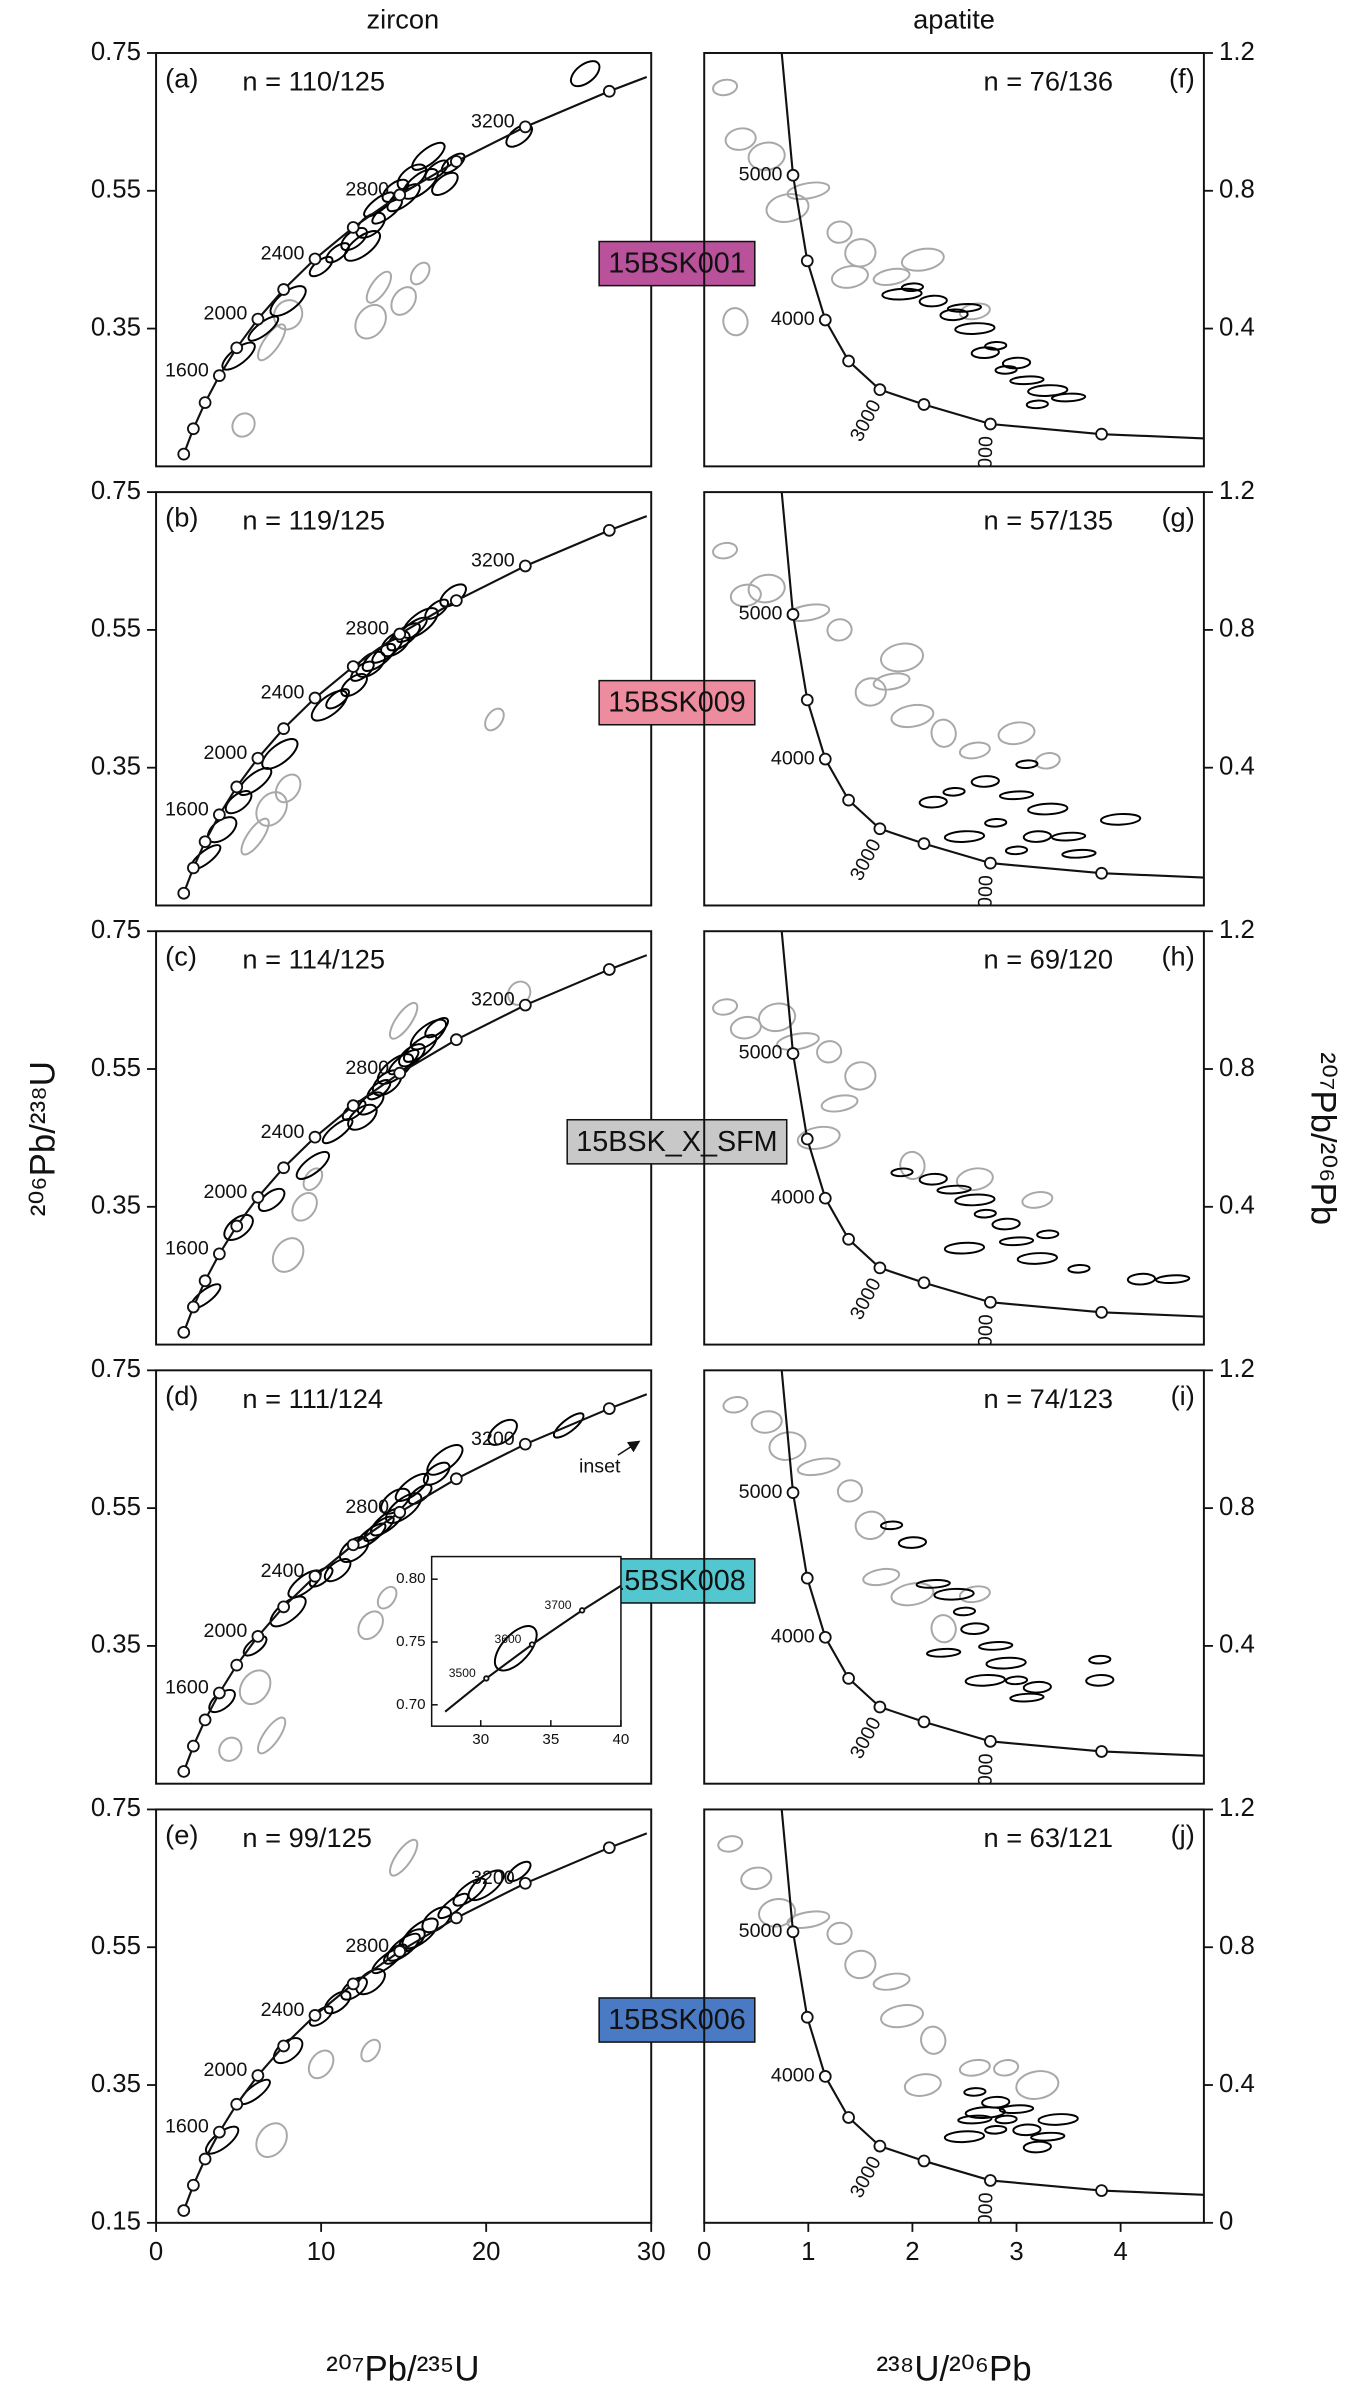 This screenshot has width=1363, height=2403. What do you see at coordinates (954, 699) in the screenshot?
I see `panel-frame` at bounding box center [954, 699].